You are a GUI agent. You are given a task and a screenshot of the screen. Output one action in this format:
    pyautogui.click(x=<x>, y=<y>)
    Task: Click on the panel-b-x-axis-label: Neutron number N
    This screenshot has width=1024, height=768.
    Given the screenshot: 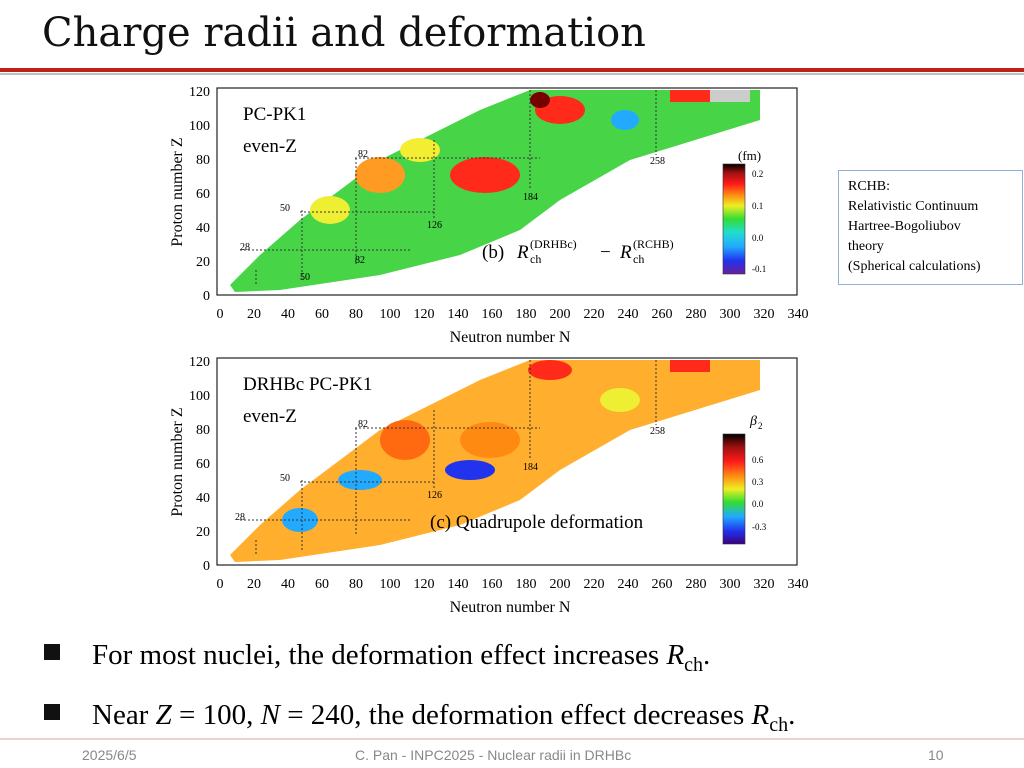 What is the action you would take?
    pyautogui.click(x=510, y=337)
    